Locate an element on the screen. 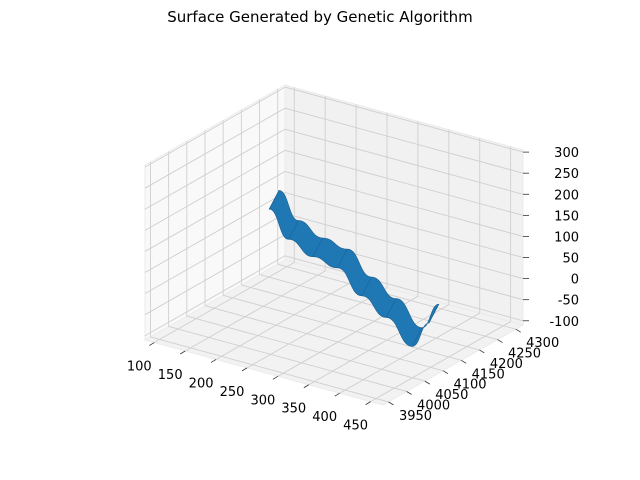 The image size is (640, 480). x-tick-label: 200 is located at coordinates (201, 383).